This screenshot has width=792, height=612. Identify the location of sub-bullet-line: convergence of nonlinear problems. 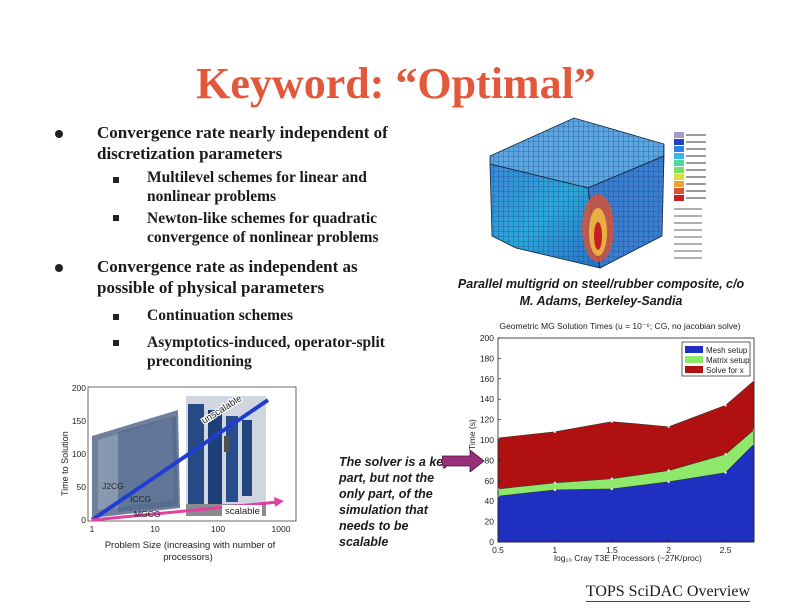
(263, 237).